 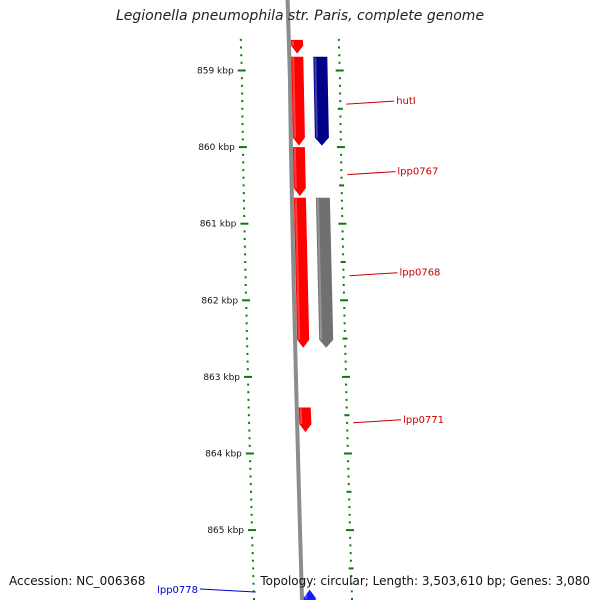 What do you see at coordinates (299, 172) in the screenshot?
I see `gene-lpp0767-arrow` at bounding box center [299, 172].